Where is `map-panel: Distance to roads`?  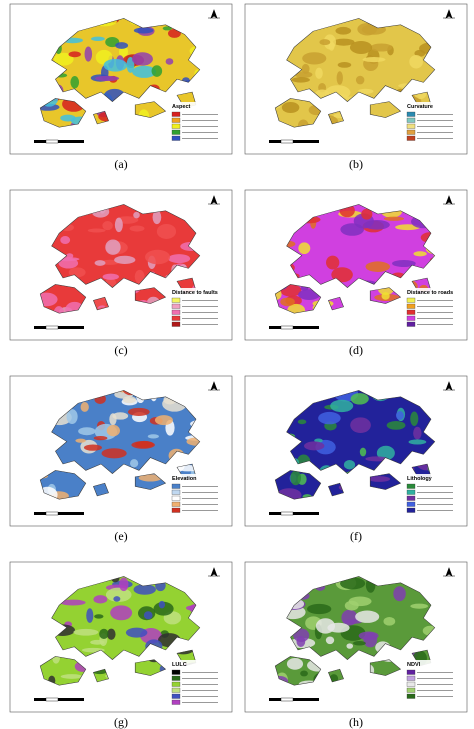
map-panel: Distance to roads is located at coordinates (356, 265).